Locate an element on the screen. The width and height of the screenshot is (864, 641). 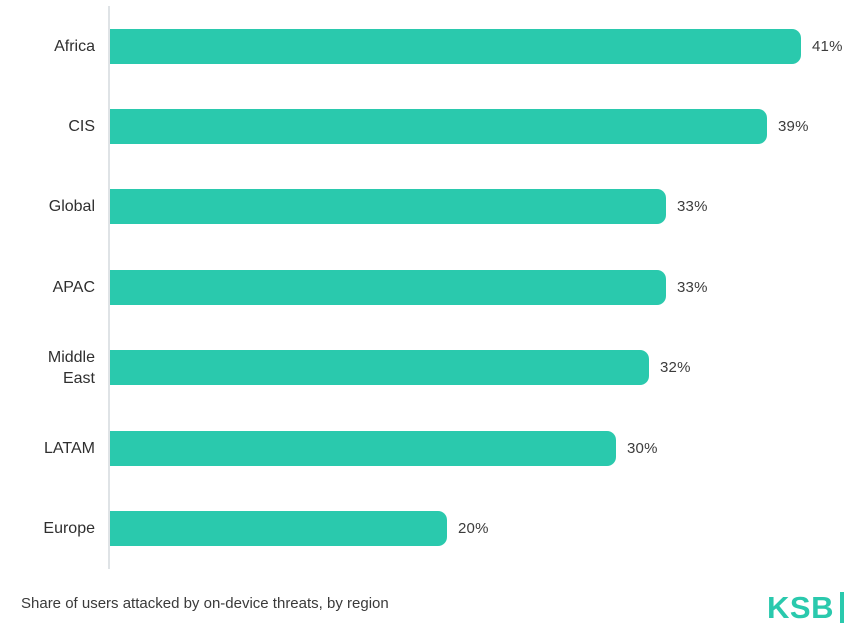
value-label: 39% is located at coordinates (793, 127).